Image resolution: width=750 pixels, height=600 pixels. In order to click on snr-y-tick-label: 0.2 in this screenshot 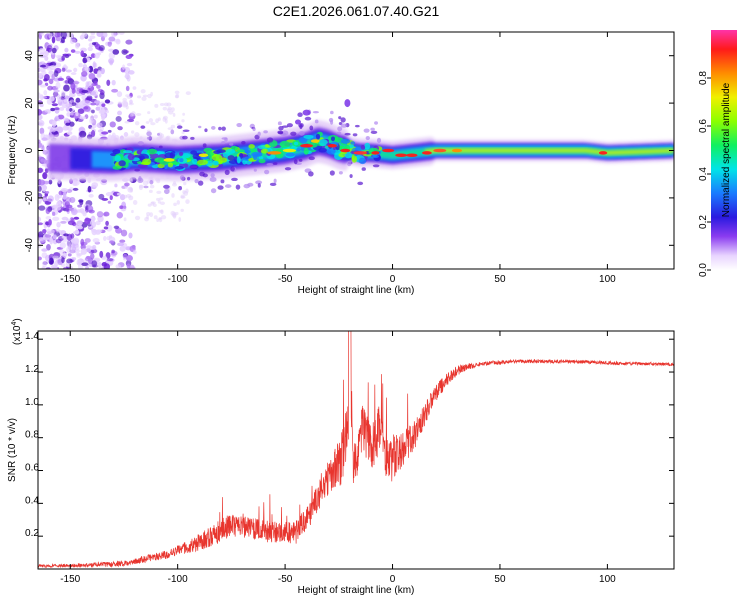, I will do `click(32, 533)`.